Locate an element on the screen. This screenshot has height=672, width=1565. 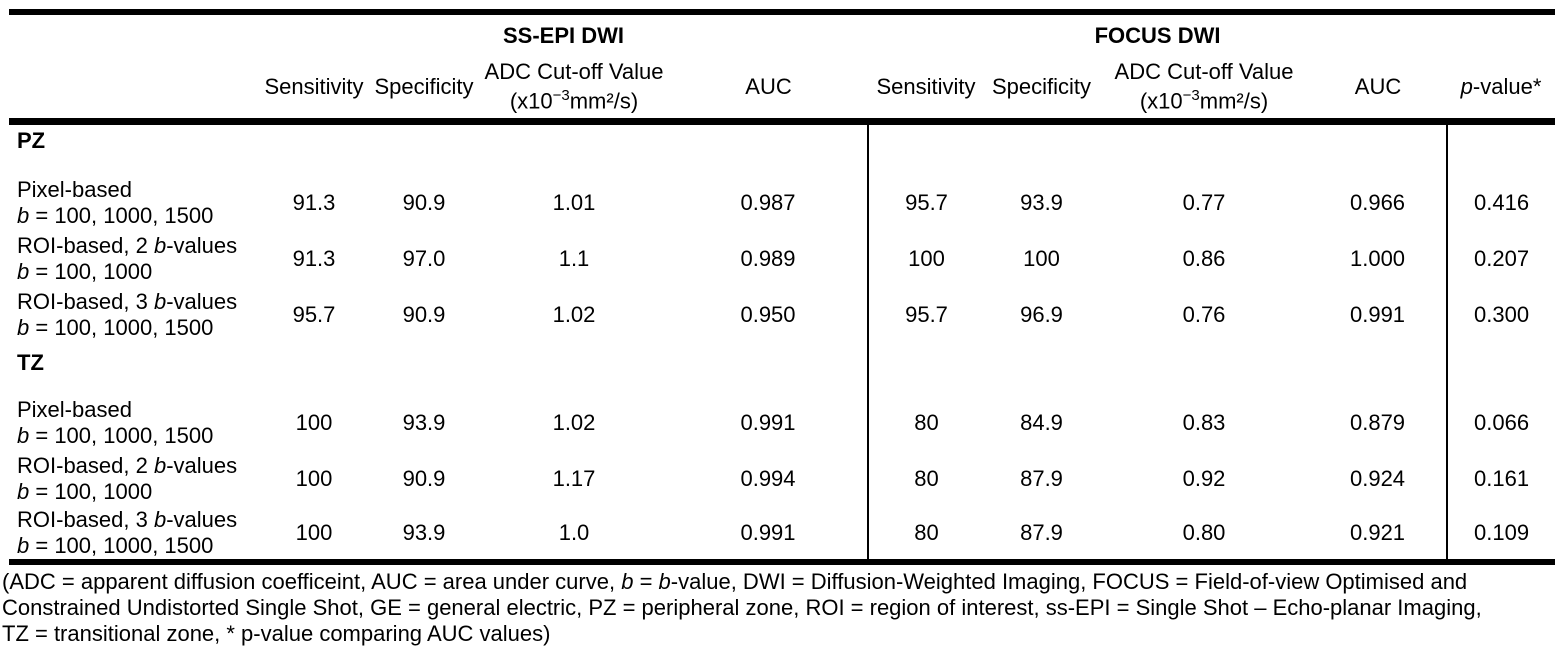
cell-focus-specificity: 96.9 is located at coordinates (1041, 314).